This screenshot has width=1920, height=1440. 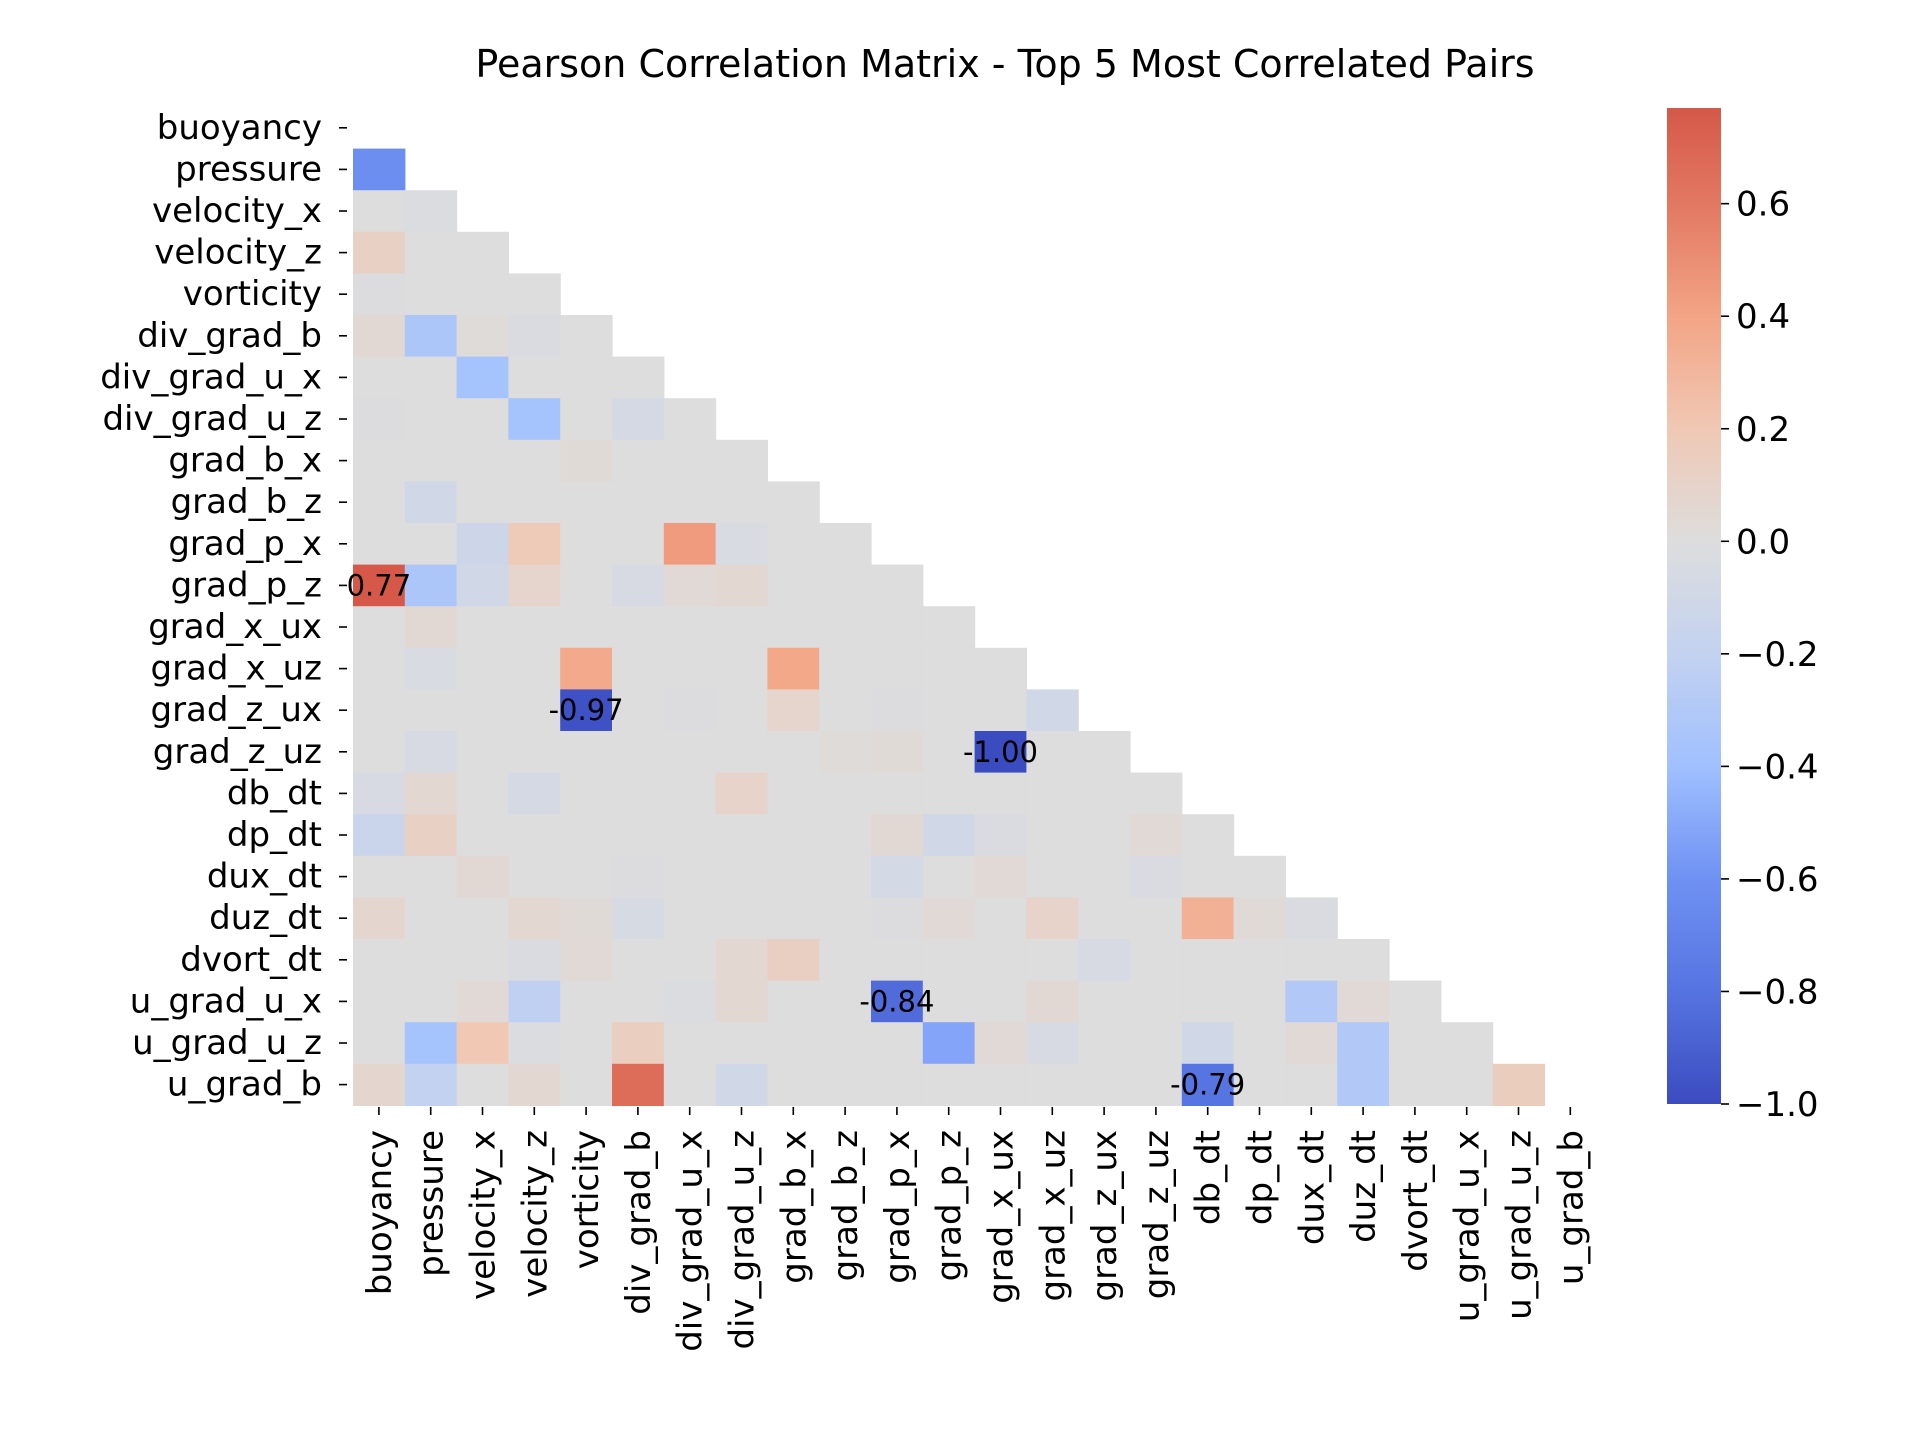 What do you see at coordinates (1763, 205) in the screenshot?
I see `colorbar-tick-label: 0.6` at bounding box center [1763, 205].